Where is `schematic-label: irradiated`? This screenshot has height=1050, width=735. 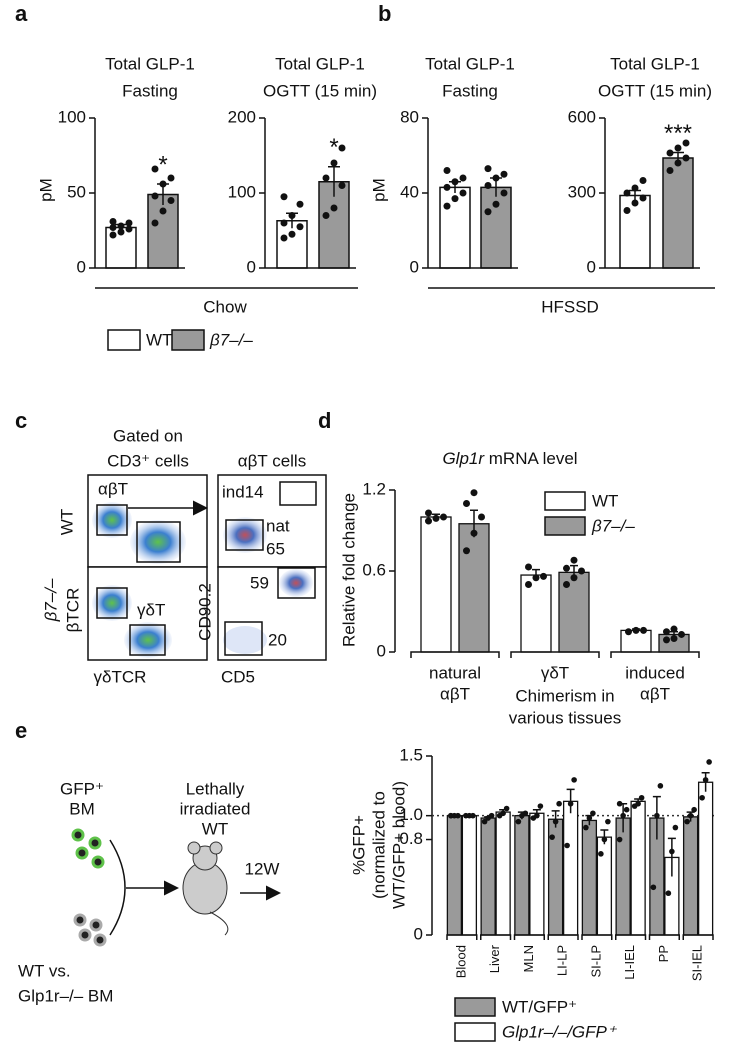
schematic-label: irradiated is located at coordinates (215, 808).